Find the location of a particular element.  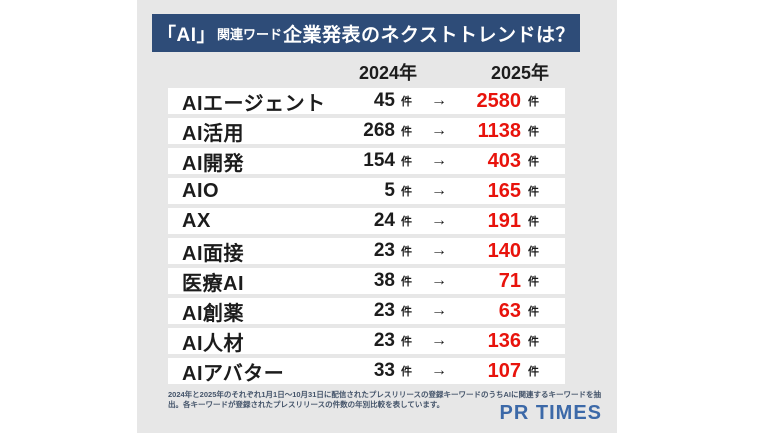

value-2024: 24 is located at coordinates (384, 220).